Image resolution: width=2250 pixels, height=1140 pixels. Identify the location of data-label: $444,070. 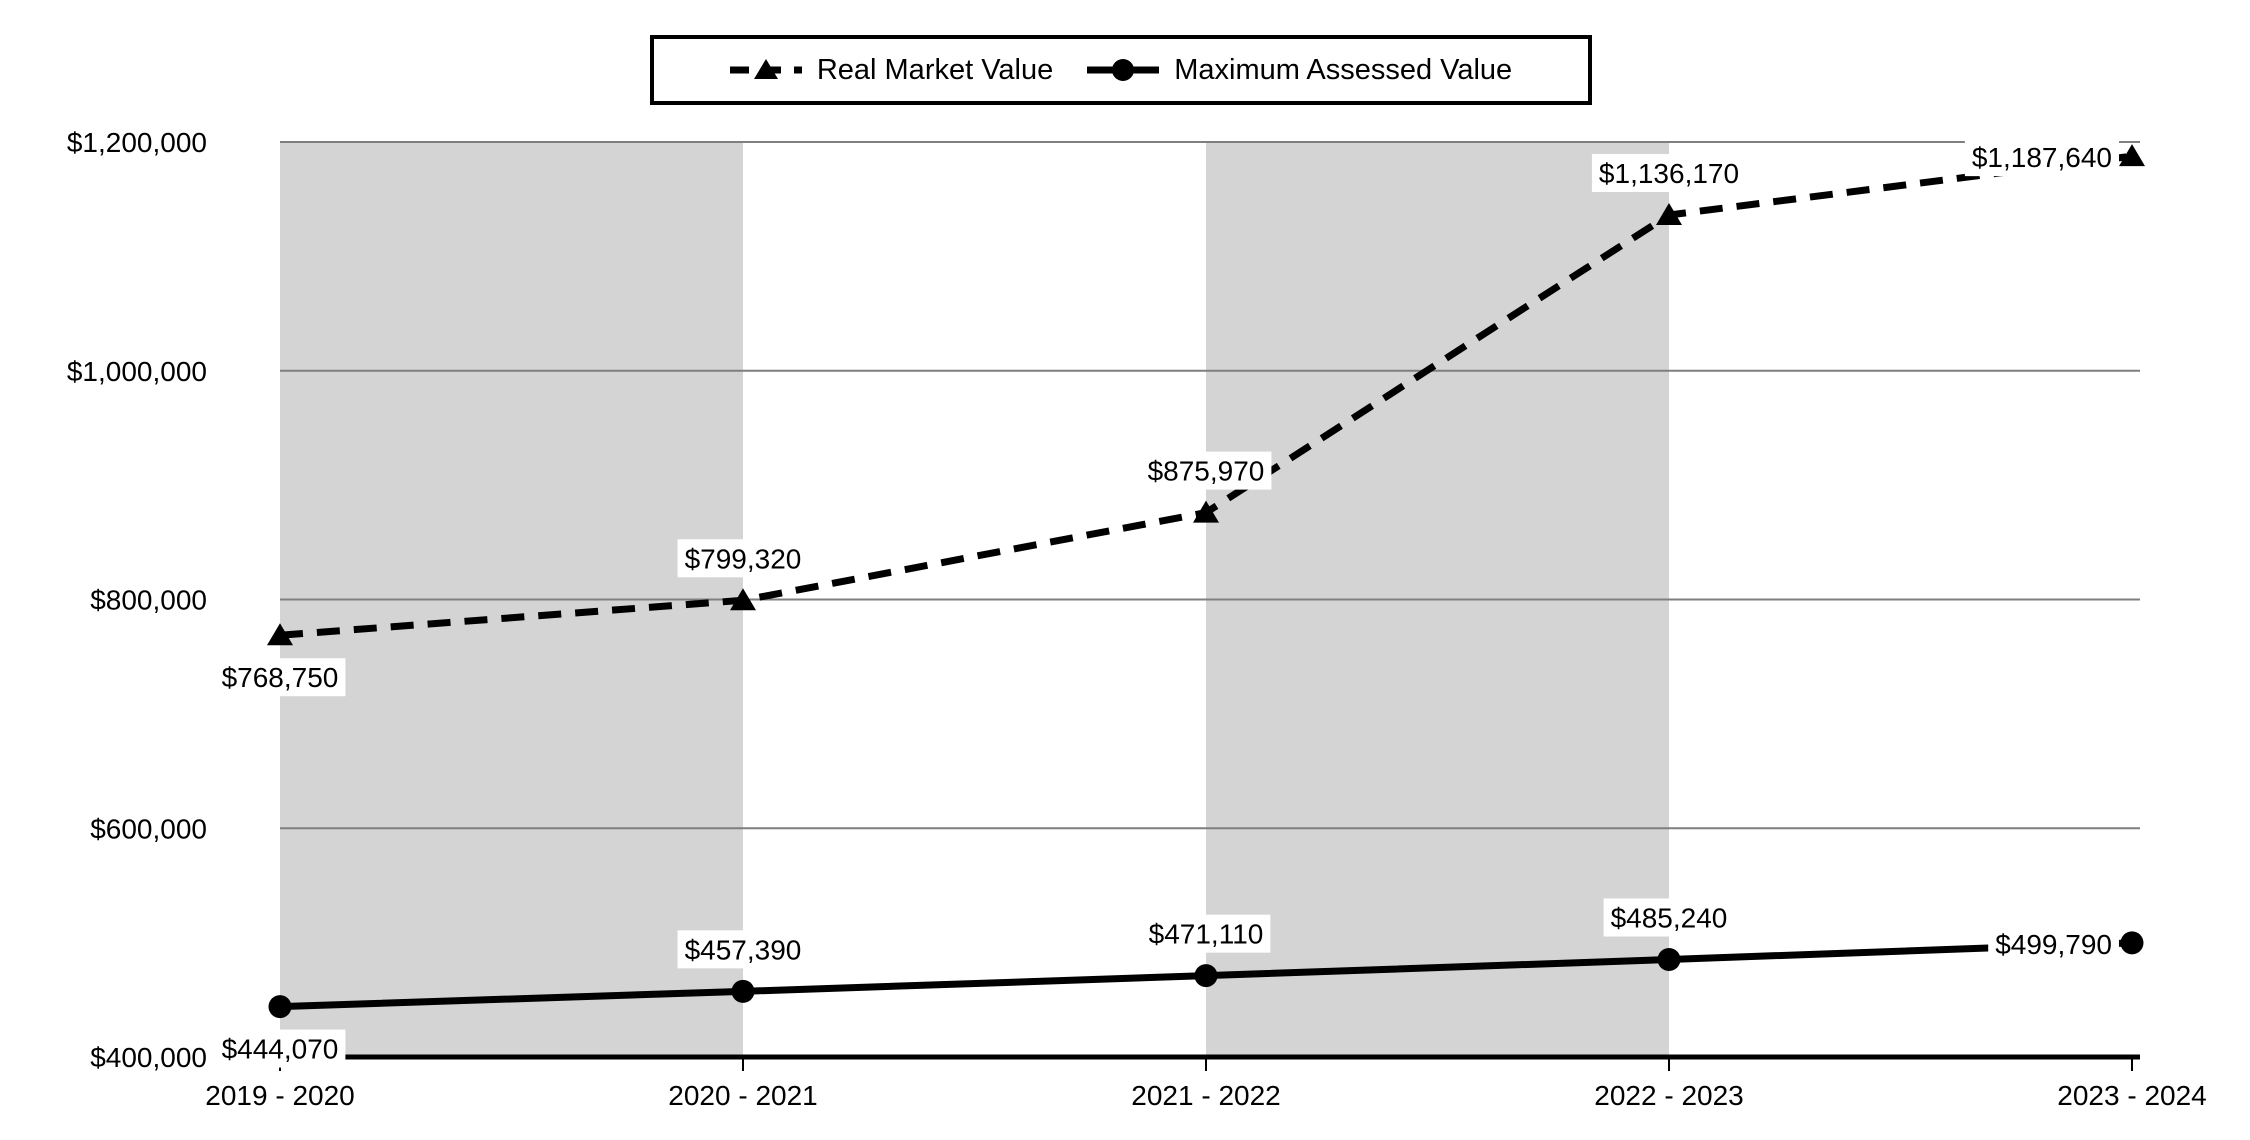
(280, 1049).